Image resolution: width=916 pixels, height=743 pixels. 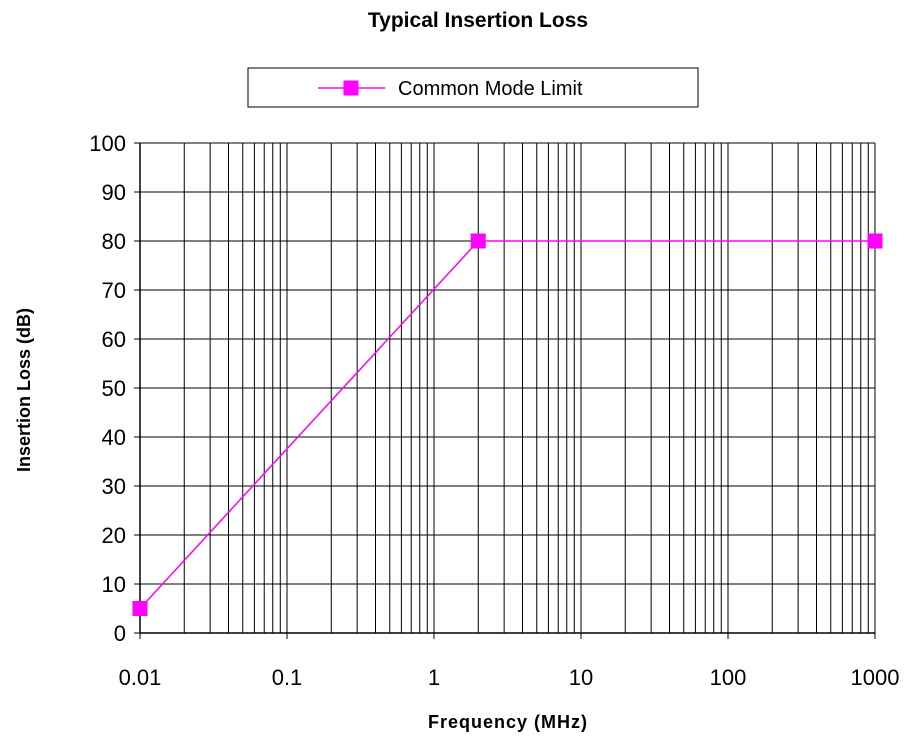 I want to click on y-axis-label: Insertion Loss (dB), so click(x=24, y=390).